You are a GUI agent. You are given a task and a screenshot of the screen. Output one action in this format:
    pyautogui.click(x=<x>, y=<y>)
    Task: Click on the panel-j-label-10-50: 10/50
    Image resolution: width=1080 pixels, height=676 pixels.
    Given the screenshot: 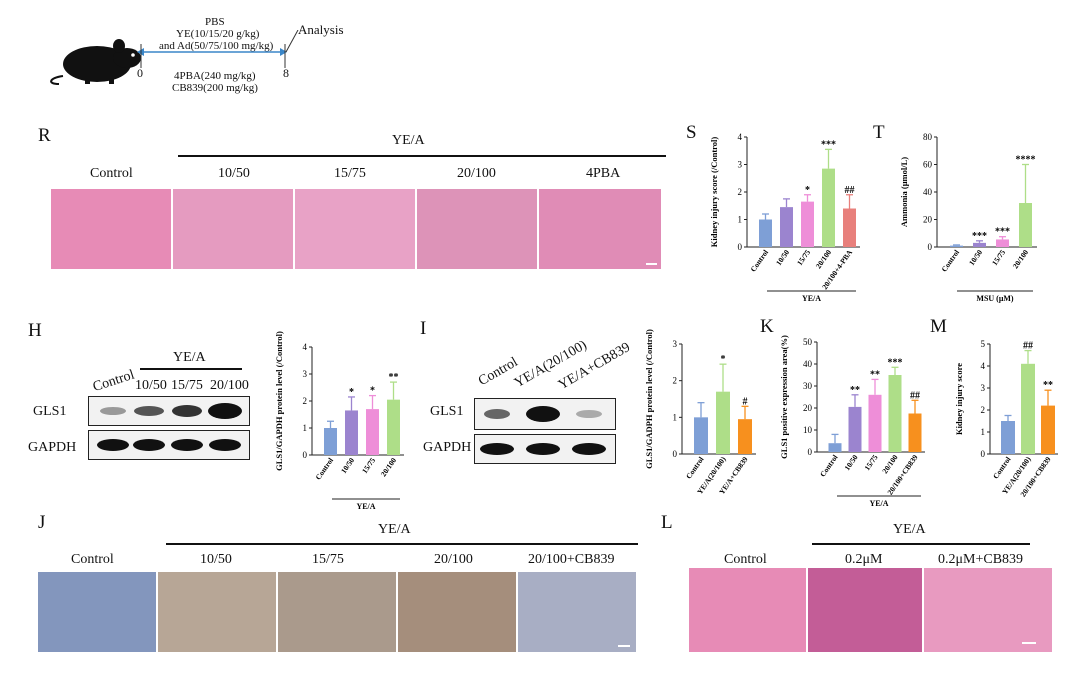 What is the action you would take?
    pyautogui.click(x=216, y=559)
    